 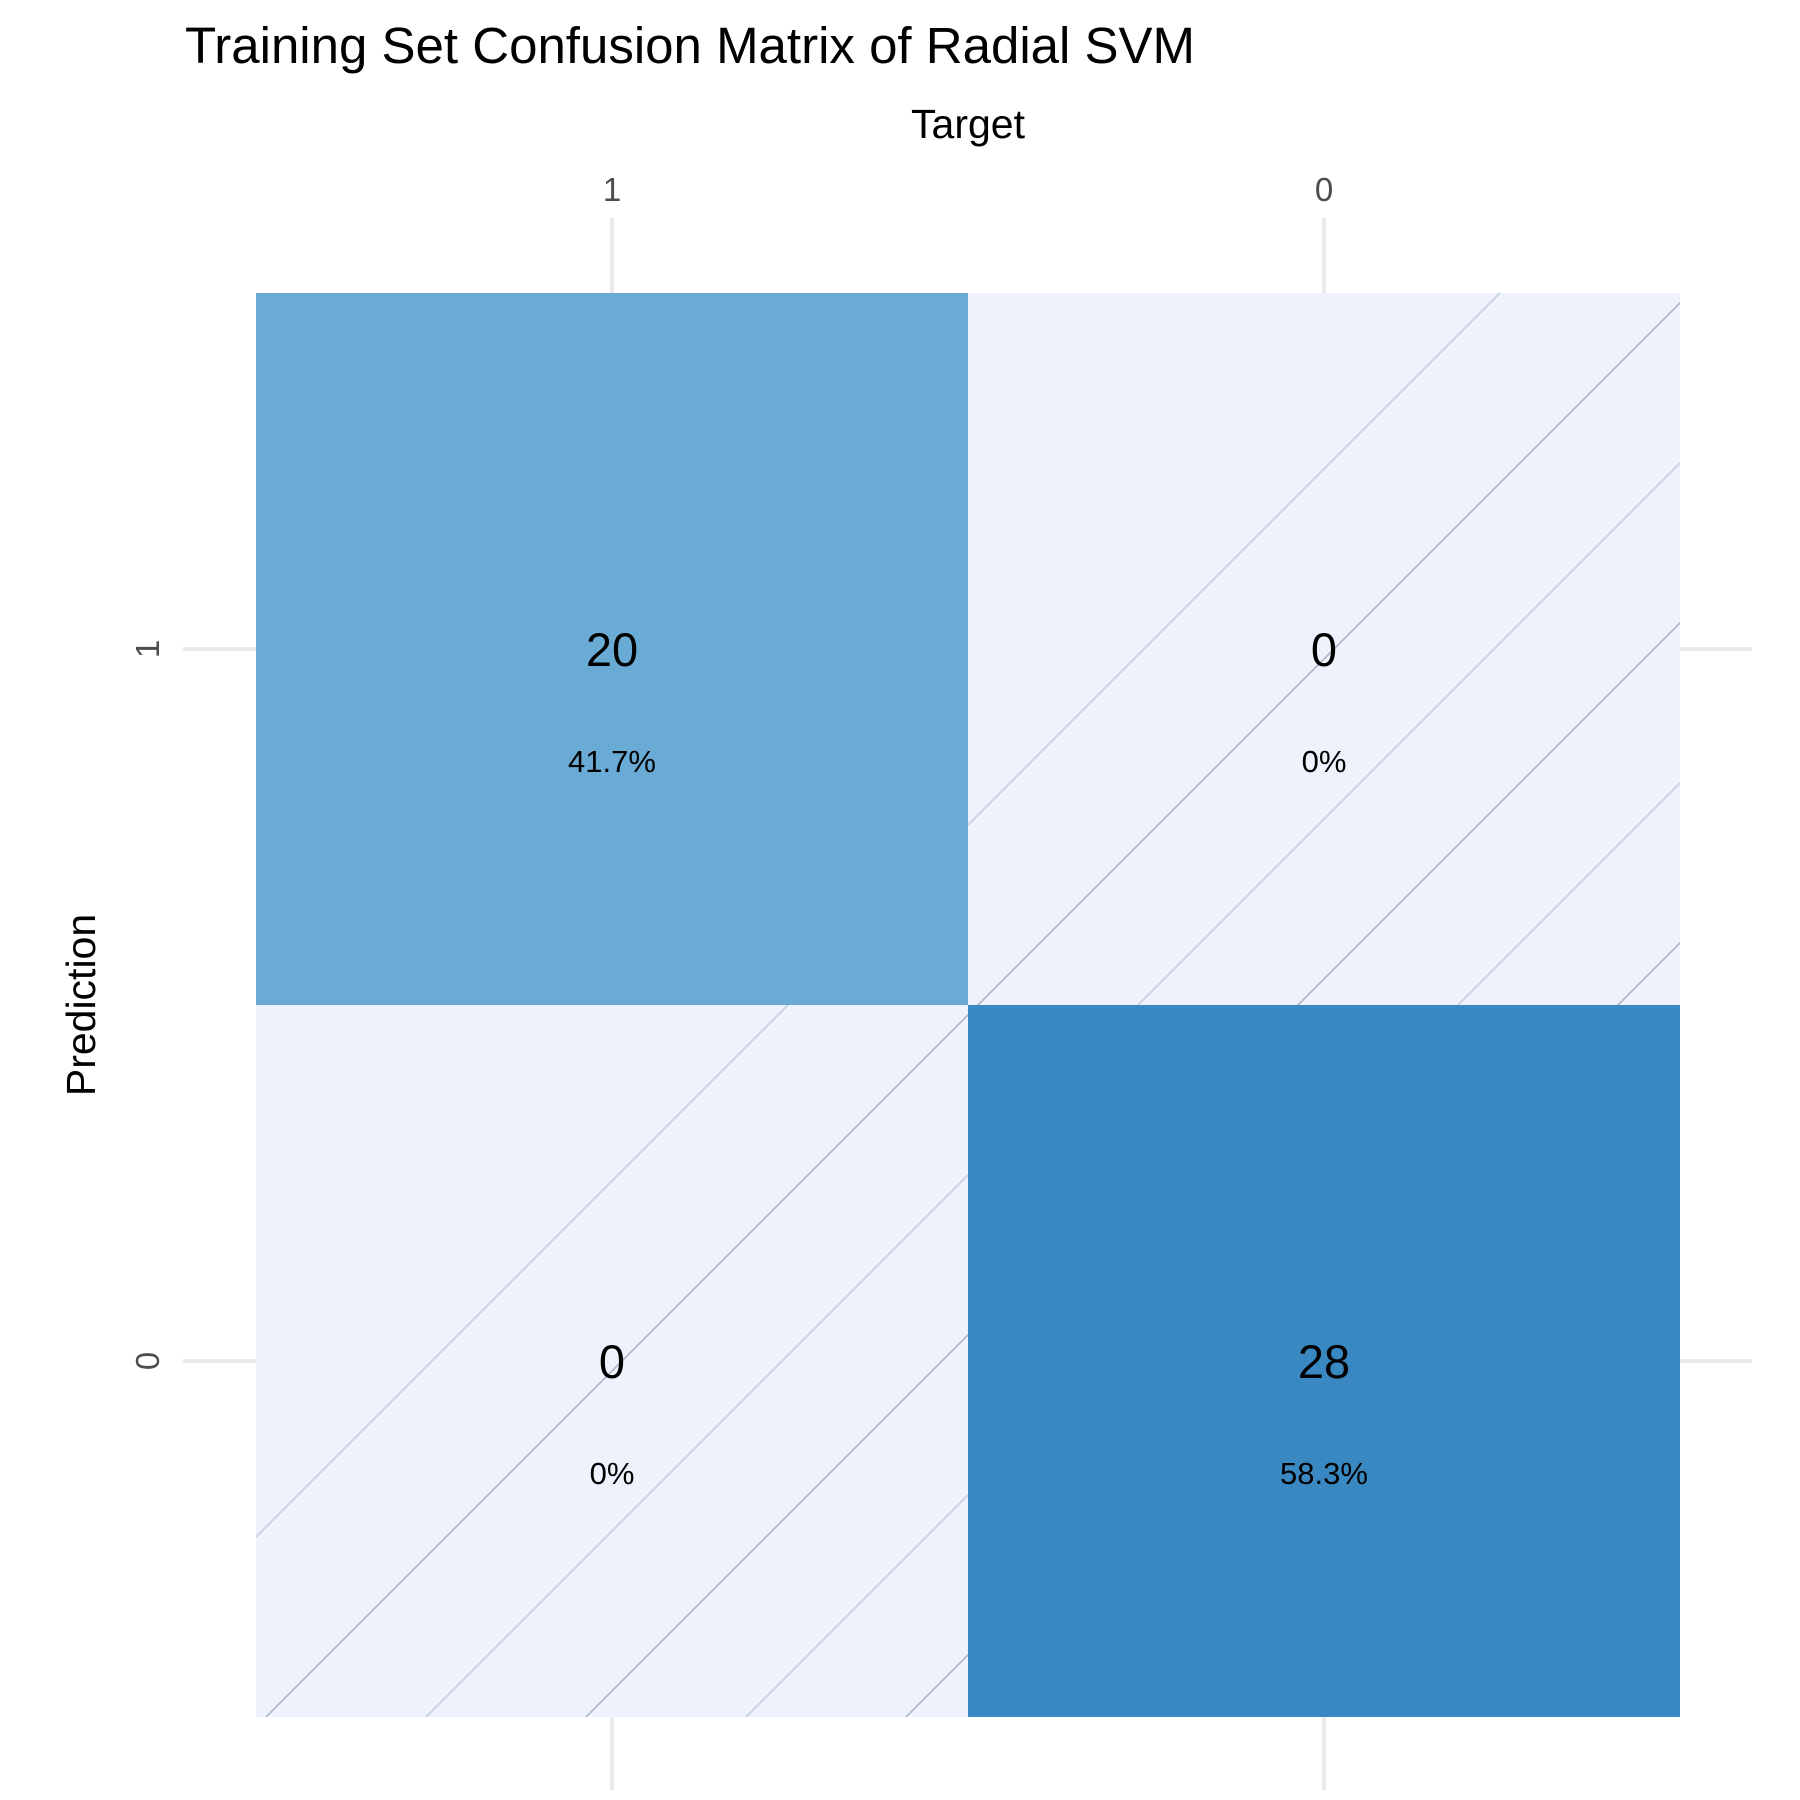 What do you see at coordinates (147, 1361) in the screenshot?
I see `y-tick-label: 0` at bounding box center [147, 1361].